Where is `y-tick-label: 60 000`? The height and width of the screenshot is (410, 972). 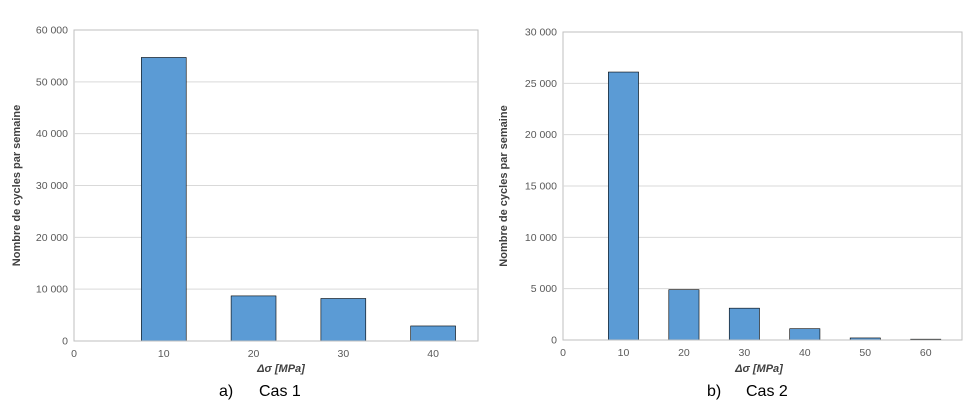 y-tick-label: 60 000 is located at coordinates (52, 31).